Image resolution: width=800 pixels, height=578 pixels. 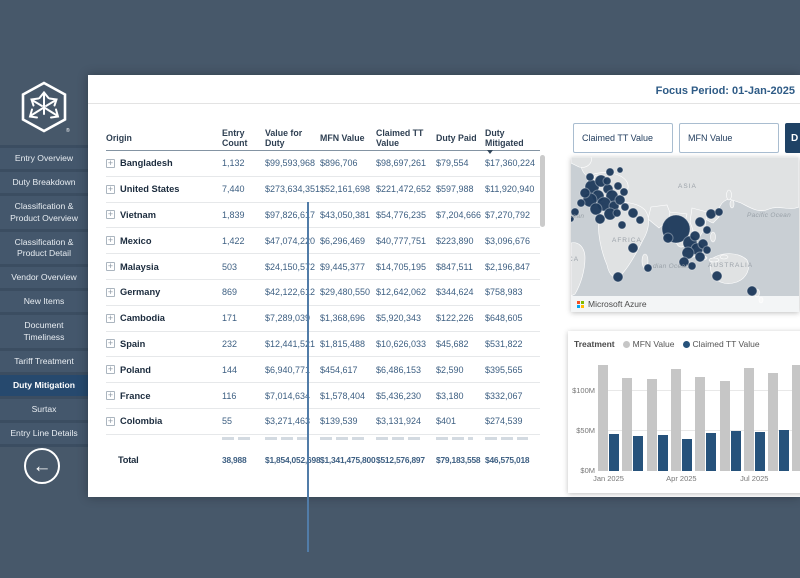 I want to click on table-scrollbar, so click(x=542, y=302).